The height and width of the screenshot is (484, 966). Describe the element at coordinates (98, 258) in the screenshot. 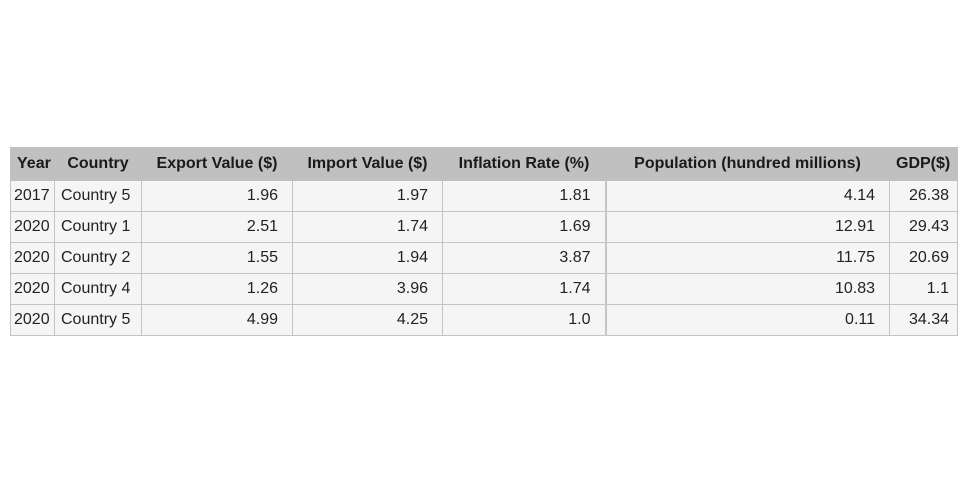

I see `cell-country: Country 2` at that location.